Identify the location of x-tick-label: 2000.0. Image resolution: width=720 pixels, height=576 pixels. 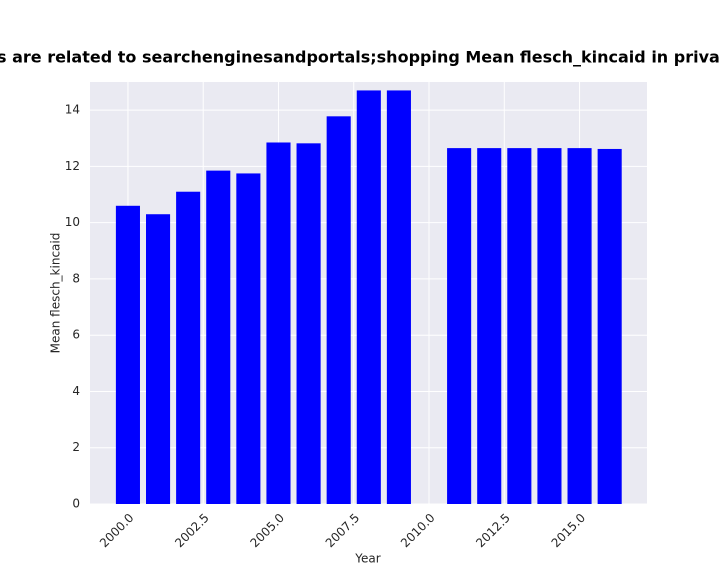
(117, 531).